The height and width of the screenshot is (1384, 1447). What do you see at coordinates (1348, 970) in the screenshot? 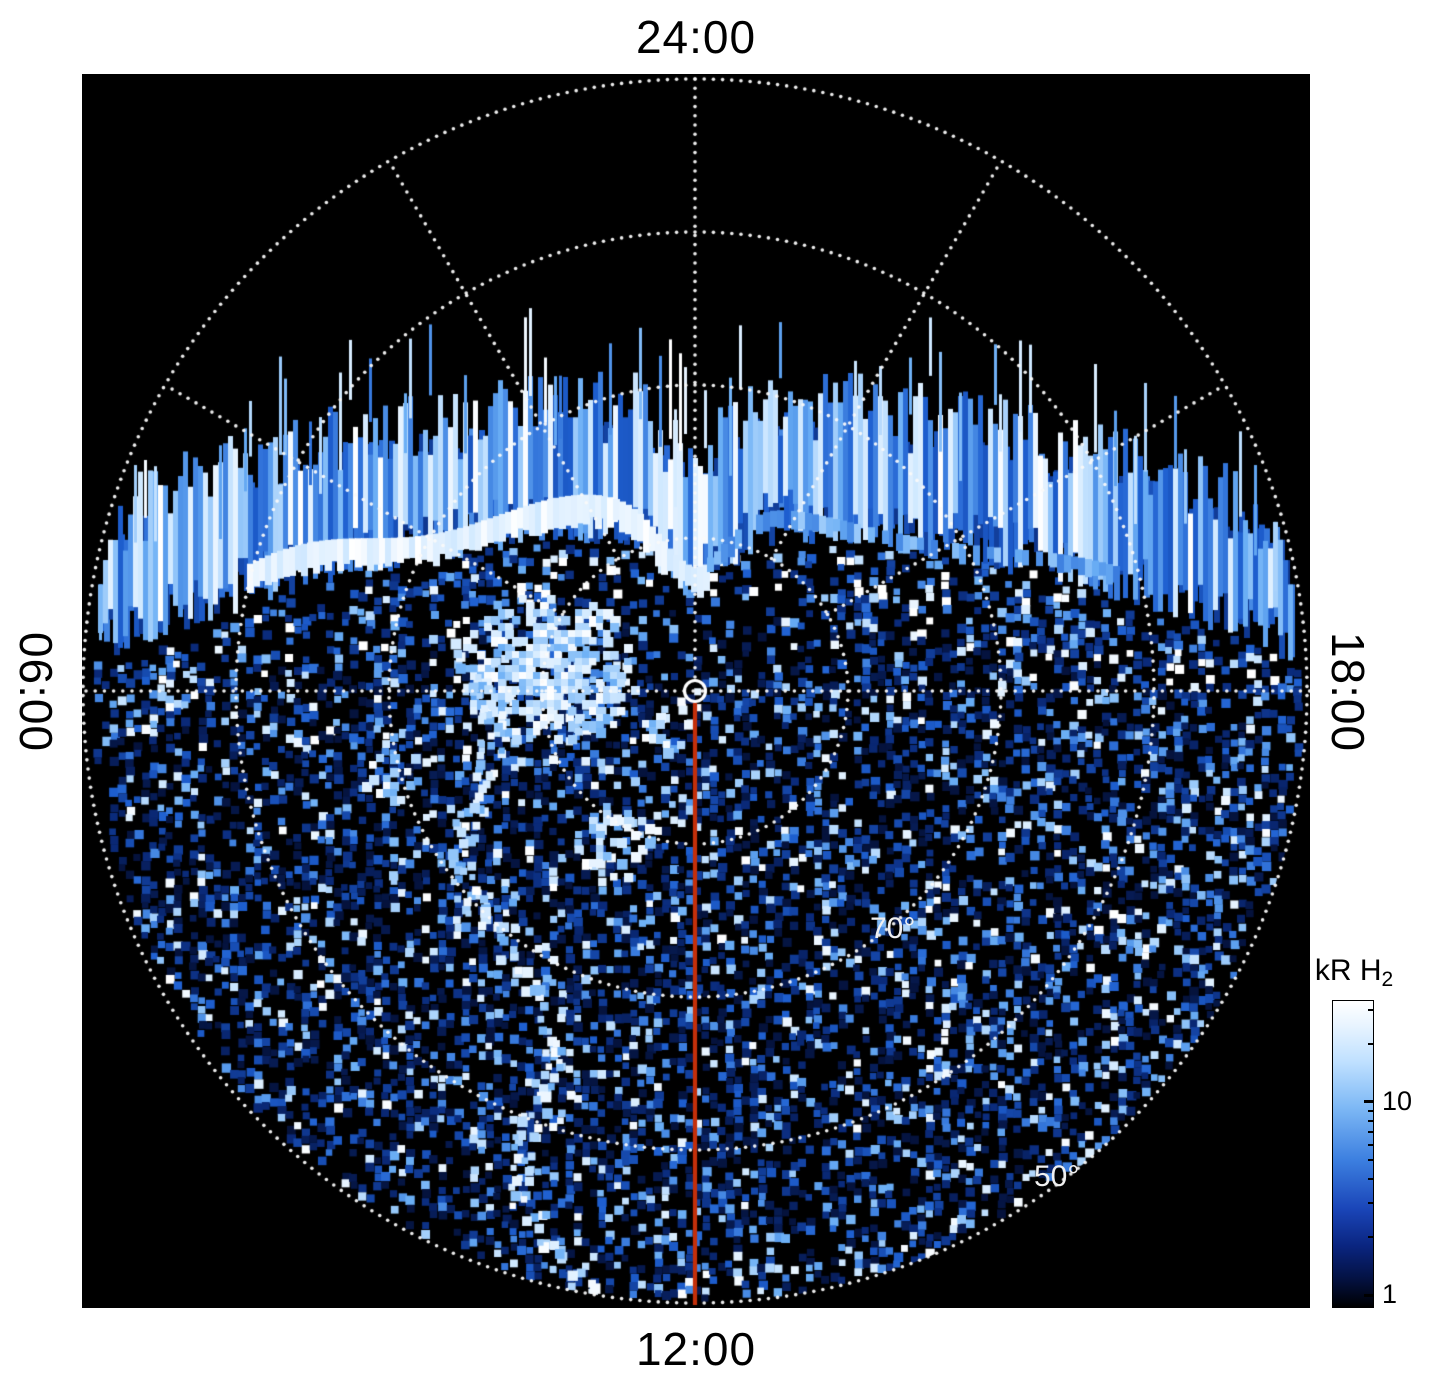
I see `colorbar-title-main: kR H` at bounding box center [1348, 970].